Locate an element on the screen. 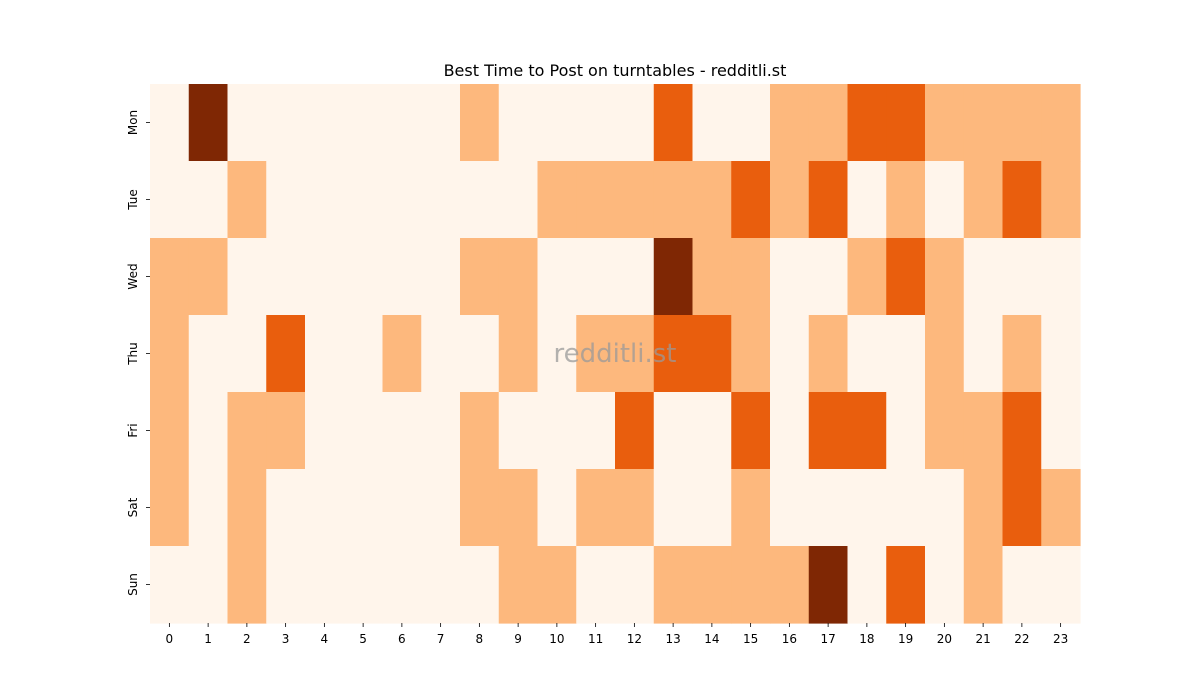 The width and height of the screenshot is (1200, 700). x-tick-label: 20 is located at coordinates (944, 639).